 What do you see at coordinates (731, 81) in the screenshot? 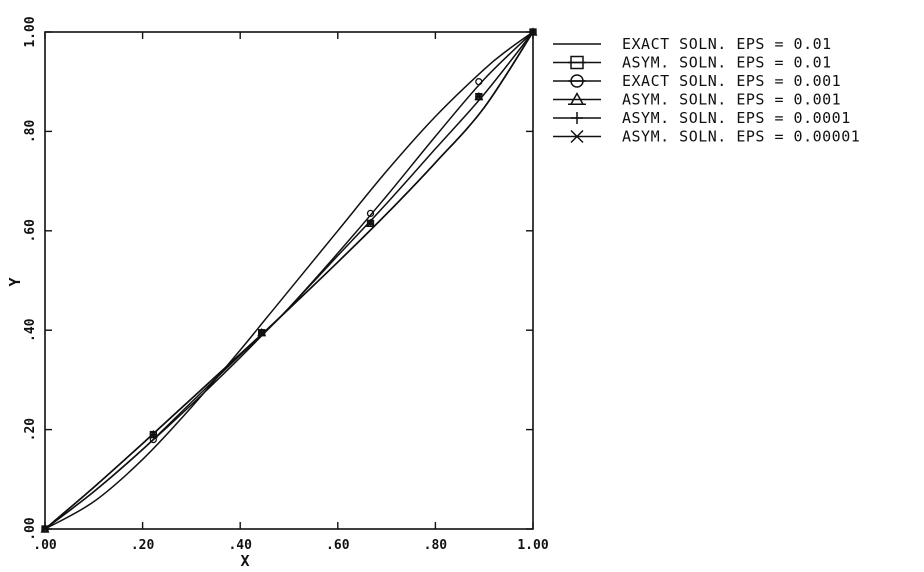
I see `legend-label-3: EXACT SOLN. EPS = 0.001` at bounding box center [731, 81].